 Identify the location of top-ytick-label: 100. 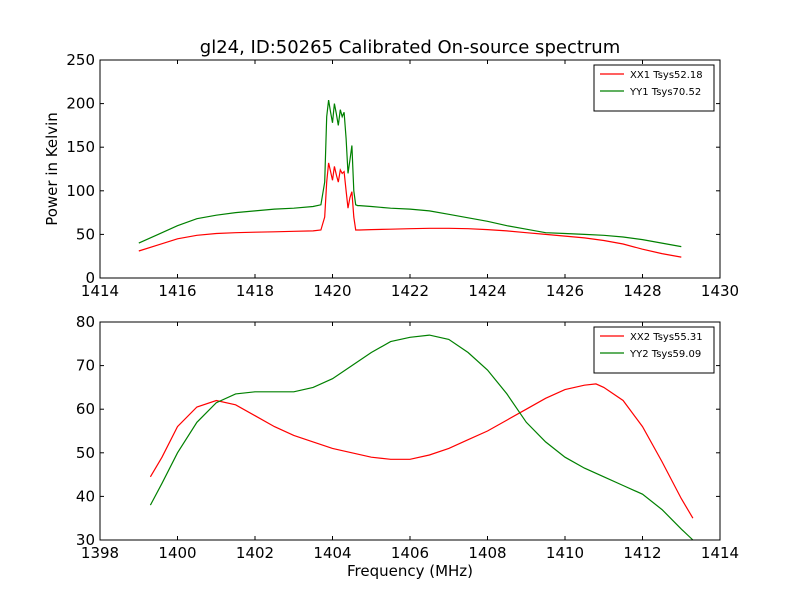
(80, 191).